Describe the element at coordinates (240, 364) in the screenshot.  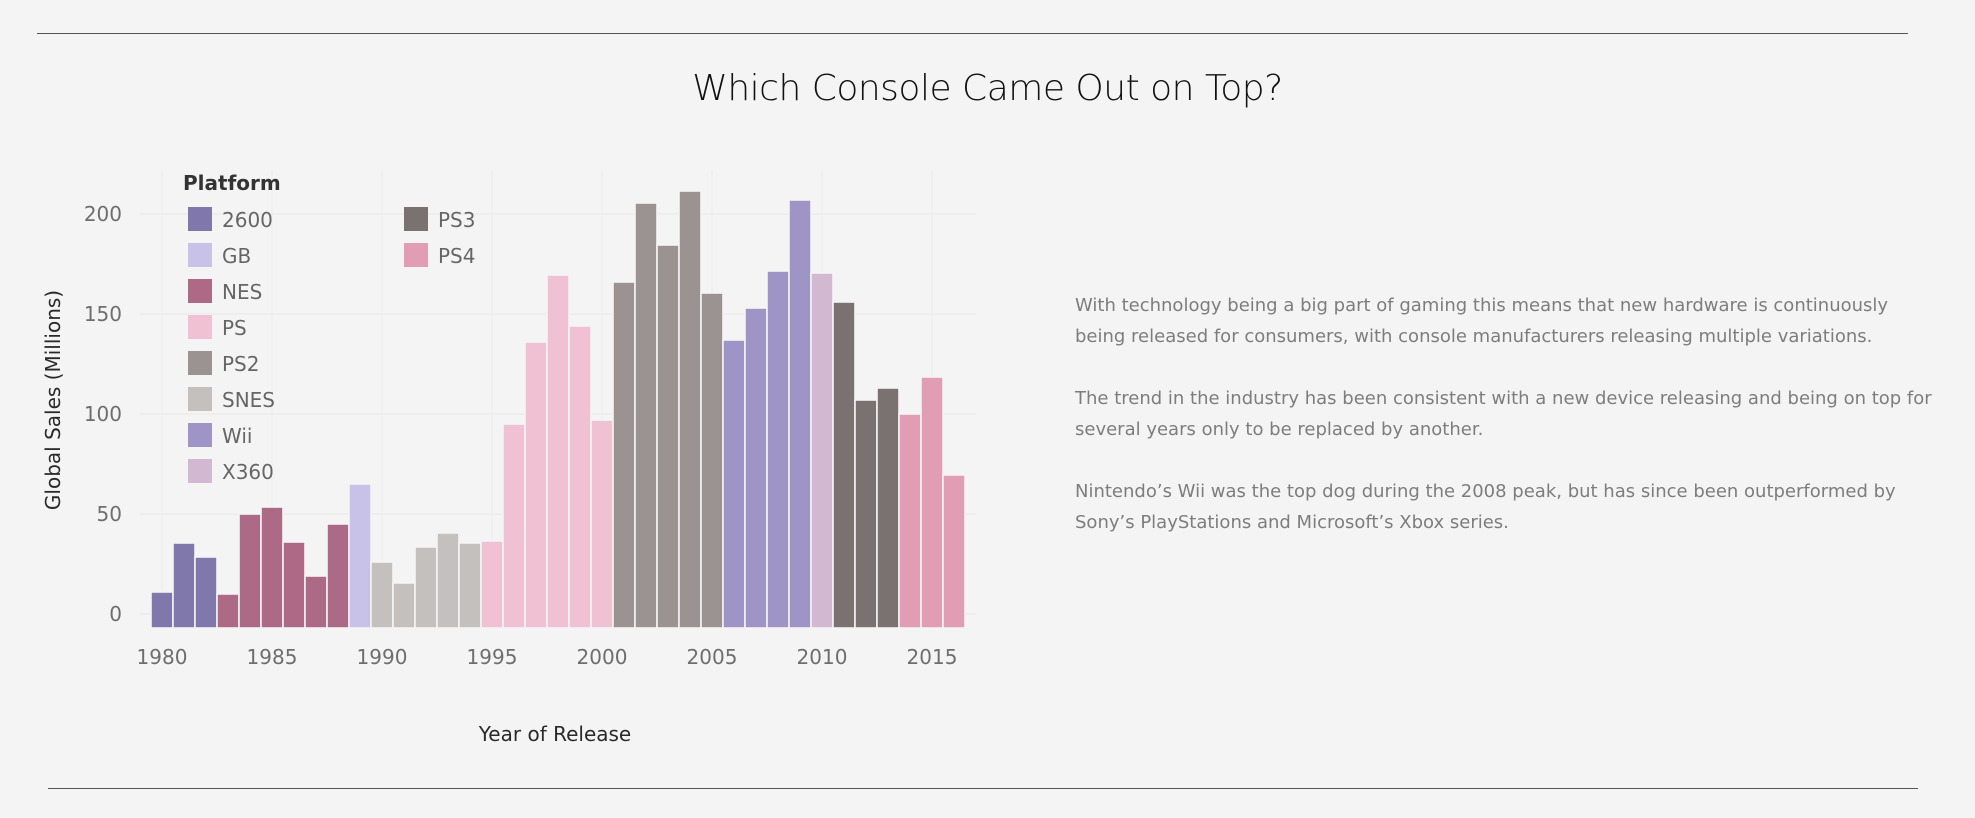
I see `legend-label-ps2: PS2` at that location.